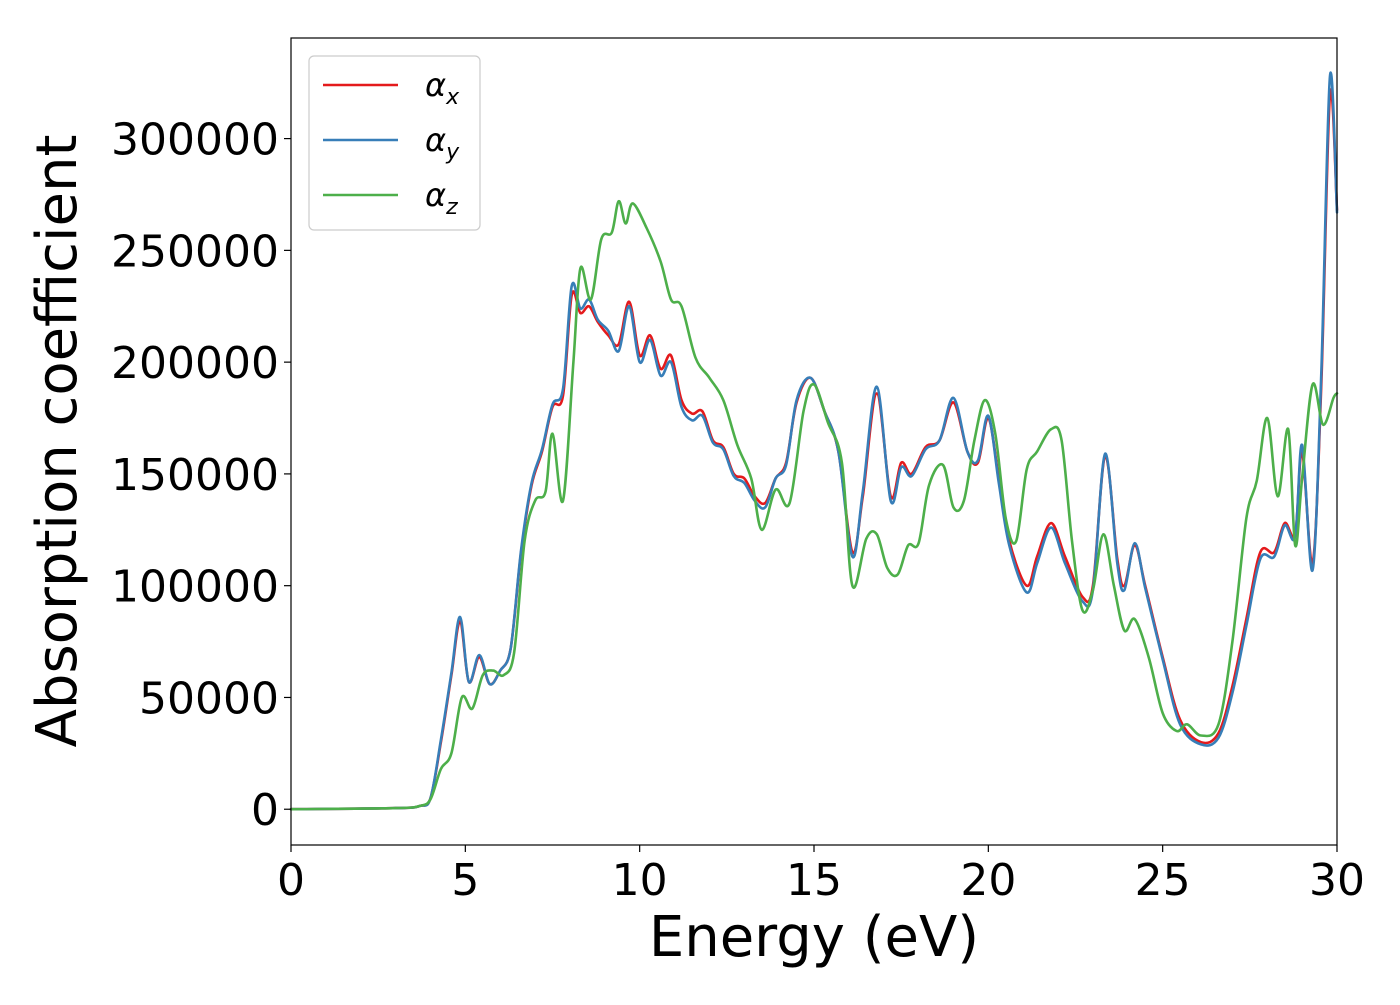 The height and width of the screenshot is (1005, 1400). I want to click on legend-label-subscript: x, so click(452, 97).